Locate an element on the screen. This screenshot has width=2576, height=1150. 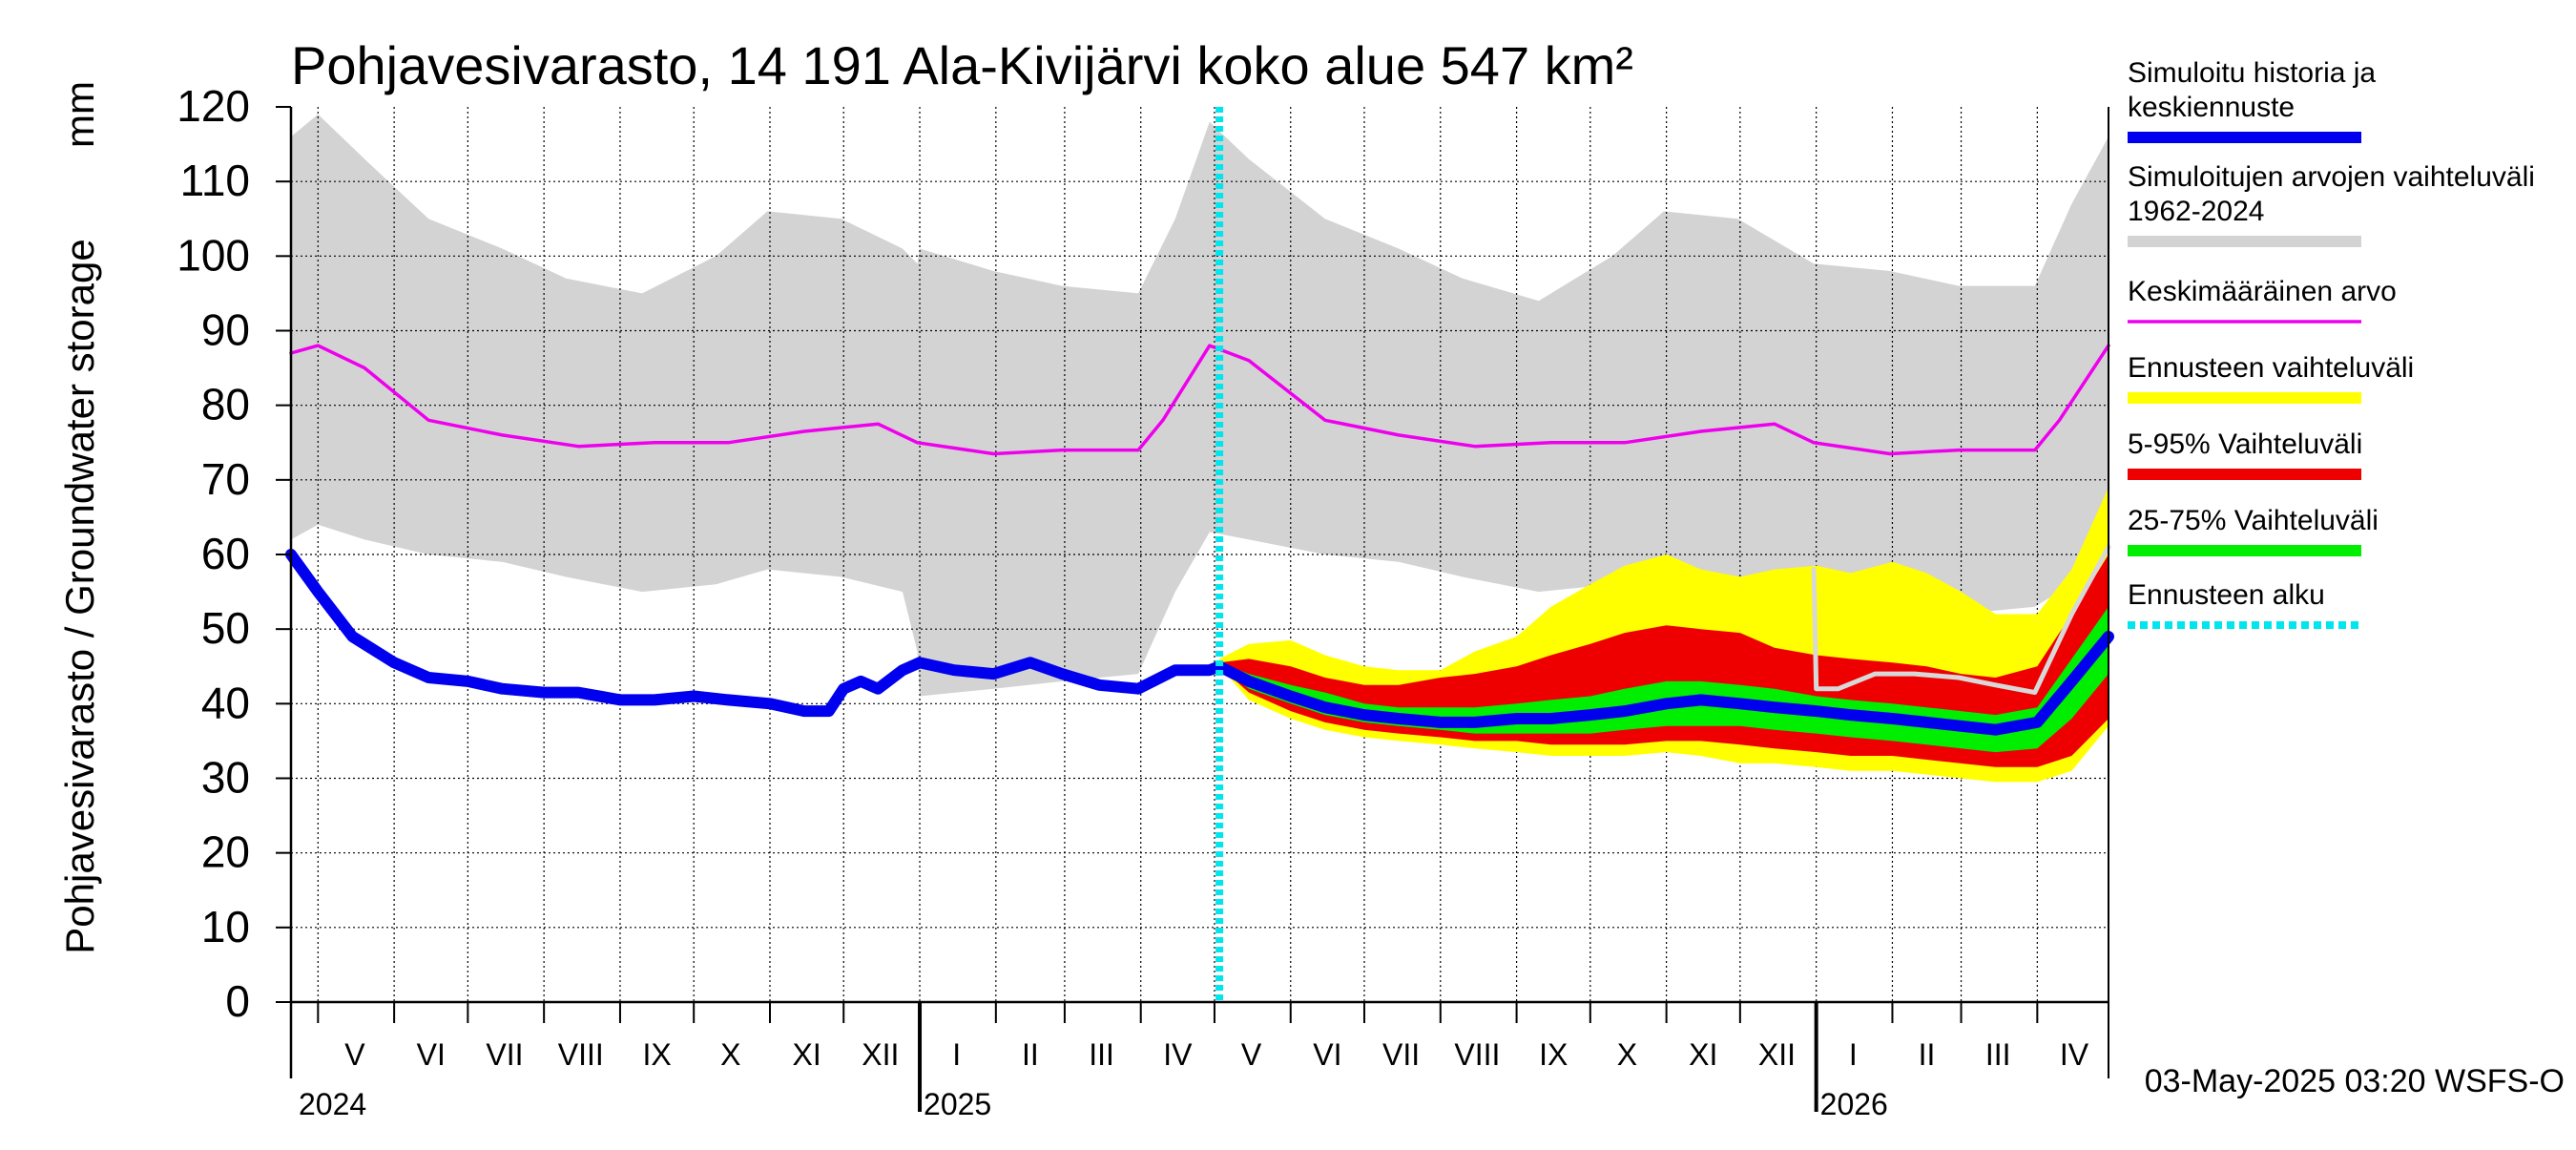
y-tick-label: 30 is located at coordinates (225, 778).